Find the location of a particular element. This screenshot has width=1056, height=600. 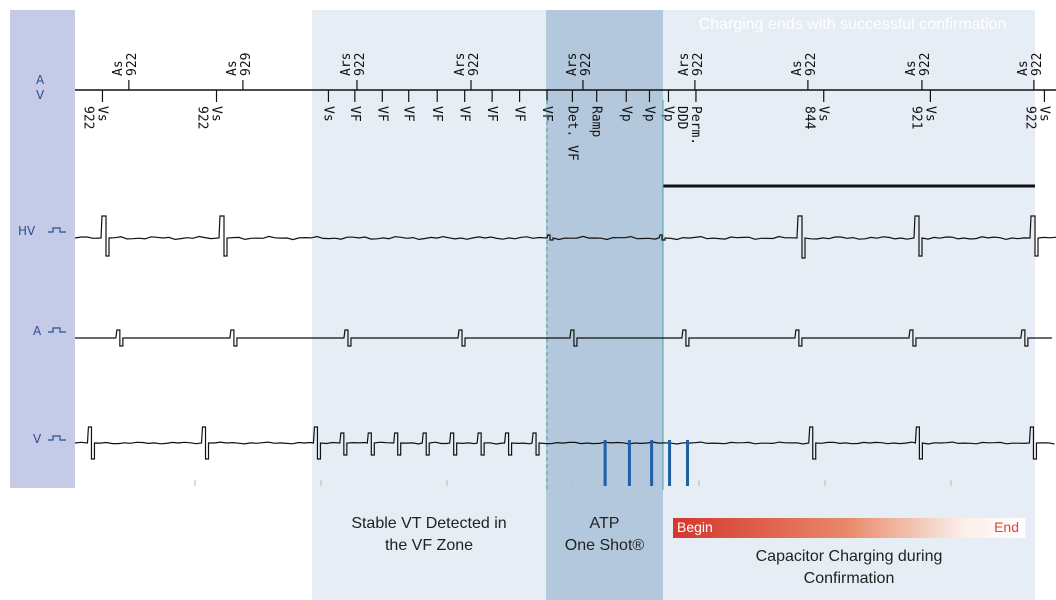

ventricular-marker-label: Det. VF is located at coordinates (571, 133).